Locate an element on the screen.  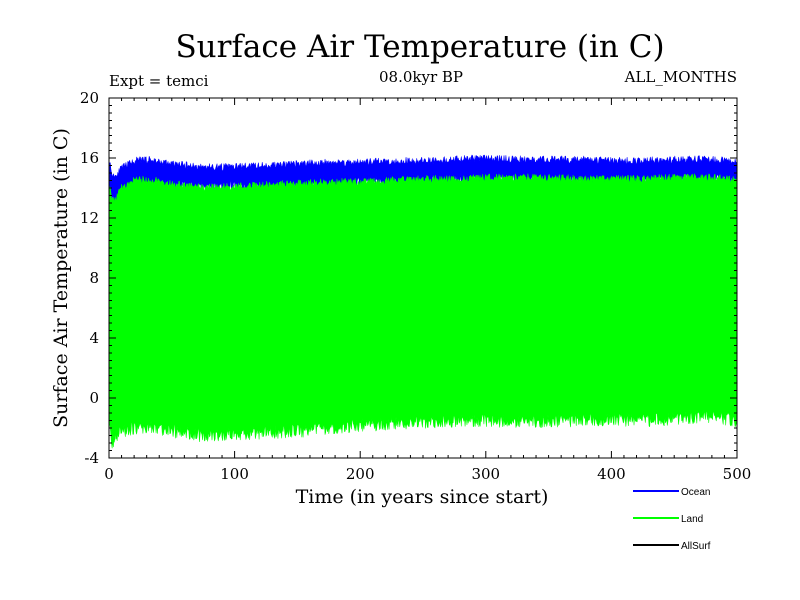
x-tick-label: 0 is located at coordinates (109, 474).